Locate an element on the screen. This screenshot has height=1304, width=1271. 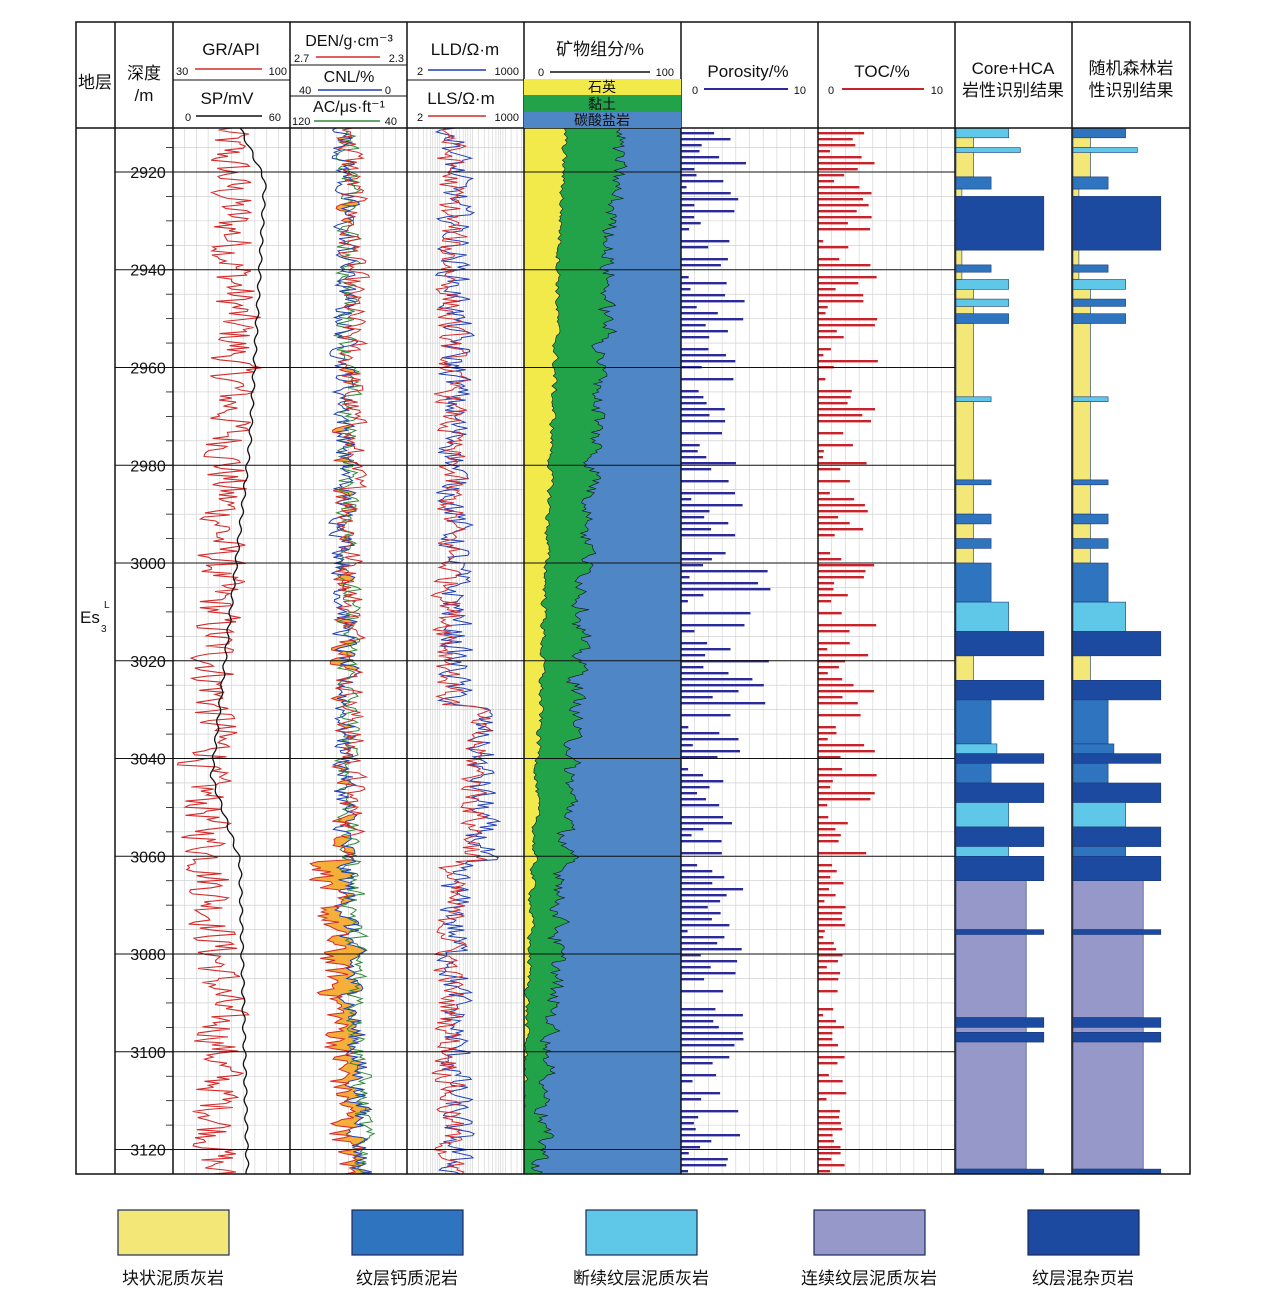
core-hca-title-line2: 岩性识别结果 is located at coordinates (1013, 90).